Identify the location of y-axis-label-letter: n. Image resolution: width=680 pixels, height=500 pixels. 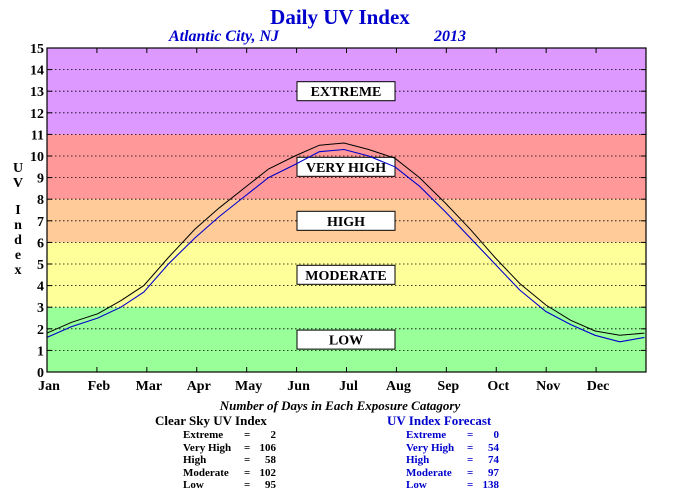
(18, 225).